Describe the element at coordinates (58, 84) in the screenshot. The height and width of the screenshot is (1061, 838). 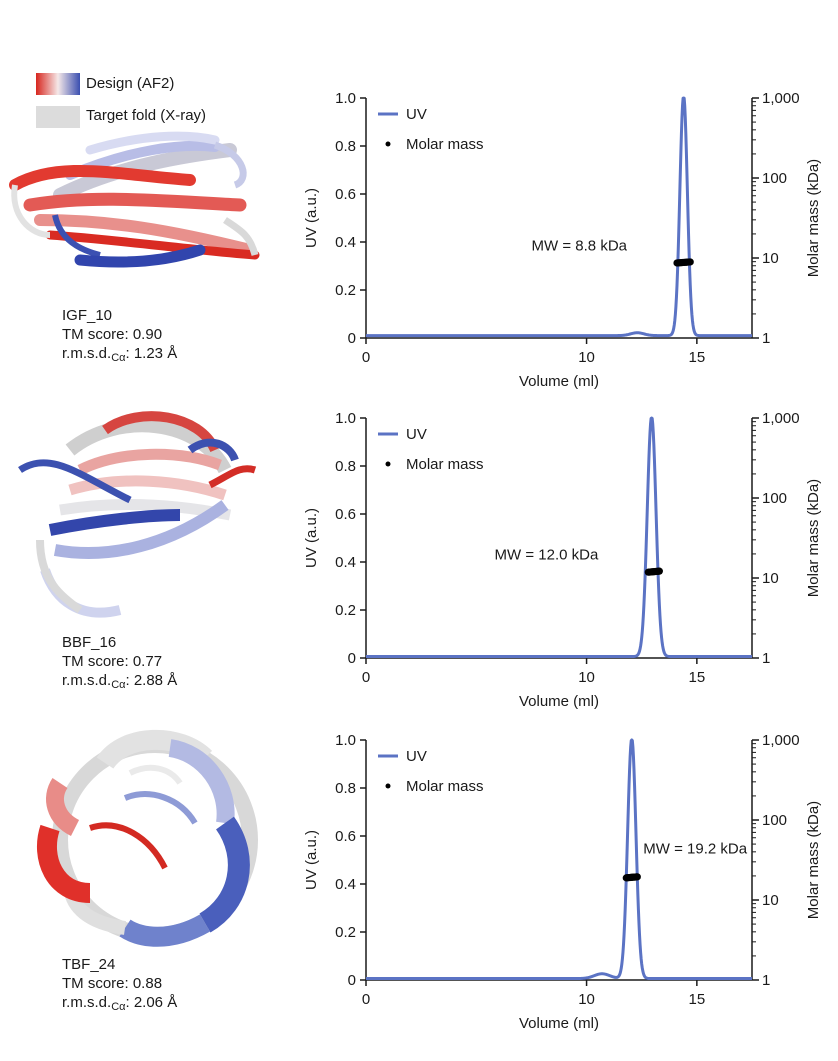
I see `design-gradient-swatch` at that location.